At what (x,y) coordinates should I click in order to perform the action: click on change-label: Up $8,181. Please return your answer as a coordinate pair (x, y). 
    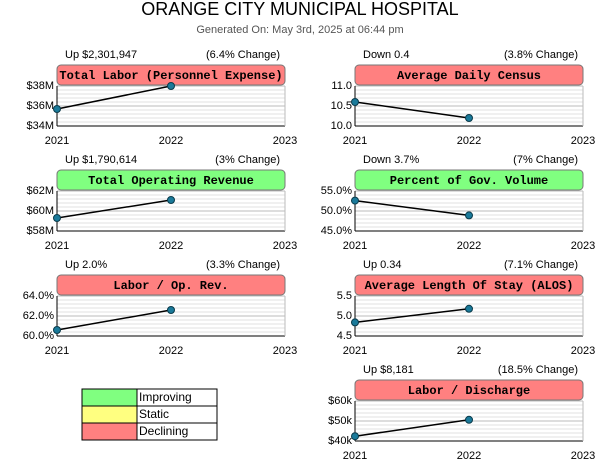
    Looking at the image, I should click on (388, 370).